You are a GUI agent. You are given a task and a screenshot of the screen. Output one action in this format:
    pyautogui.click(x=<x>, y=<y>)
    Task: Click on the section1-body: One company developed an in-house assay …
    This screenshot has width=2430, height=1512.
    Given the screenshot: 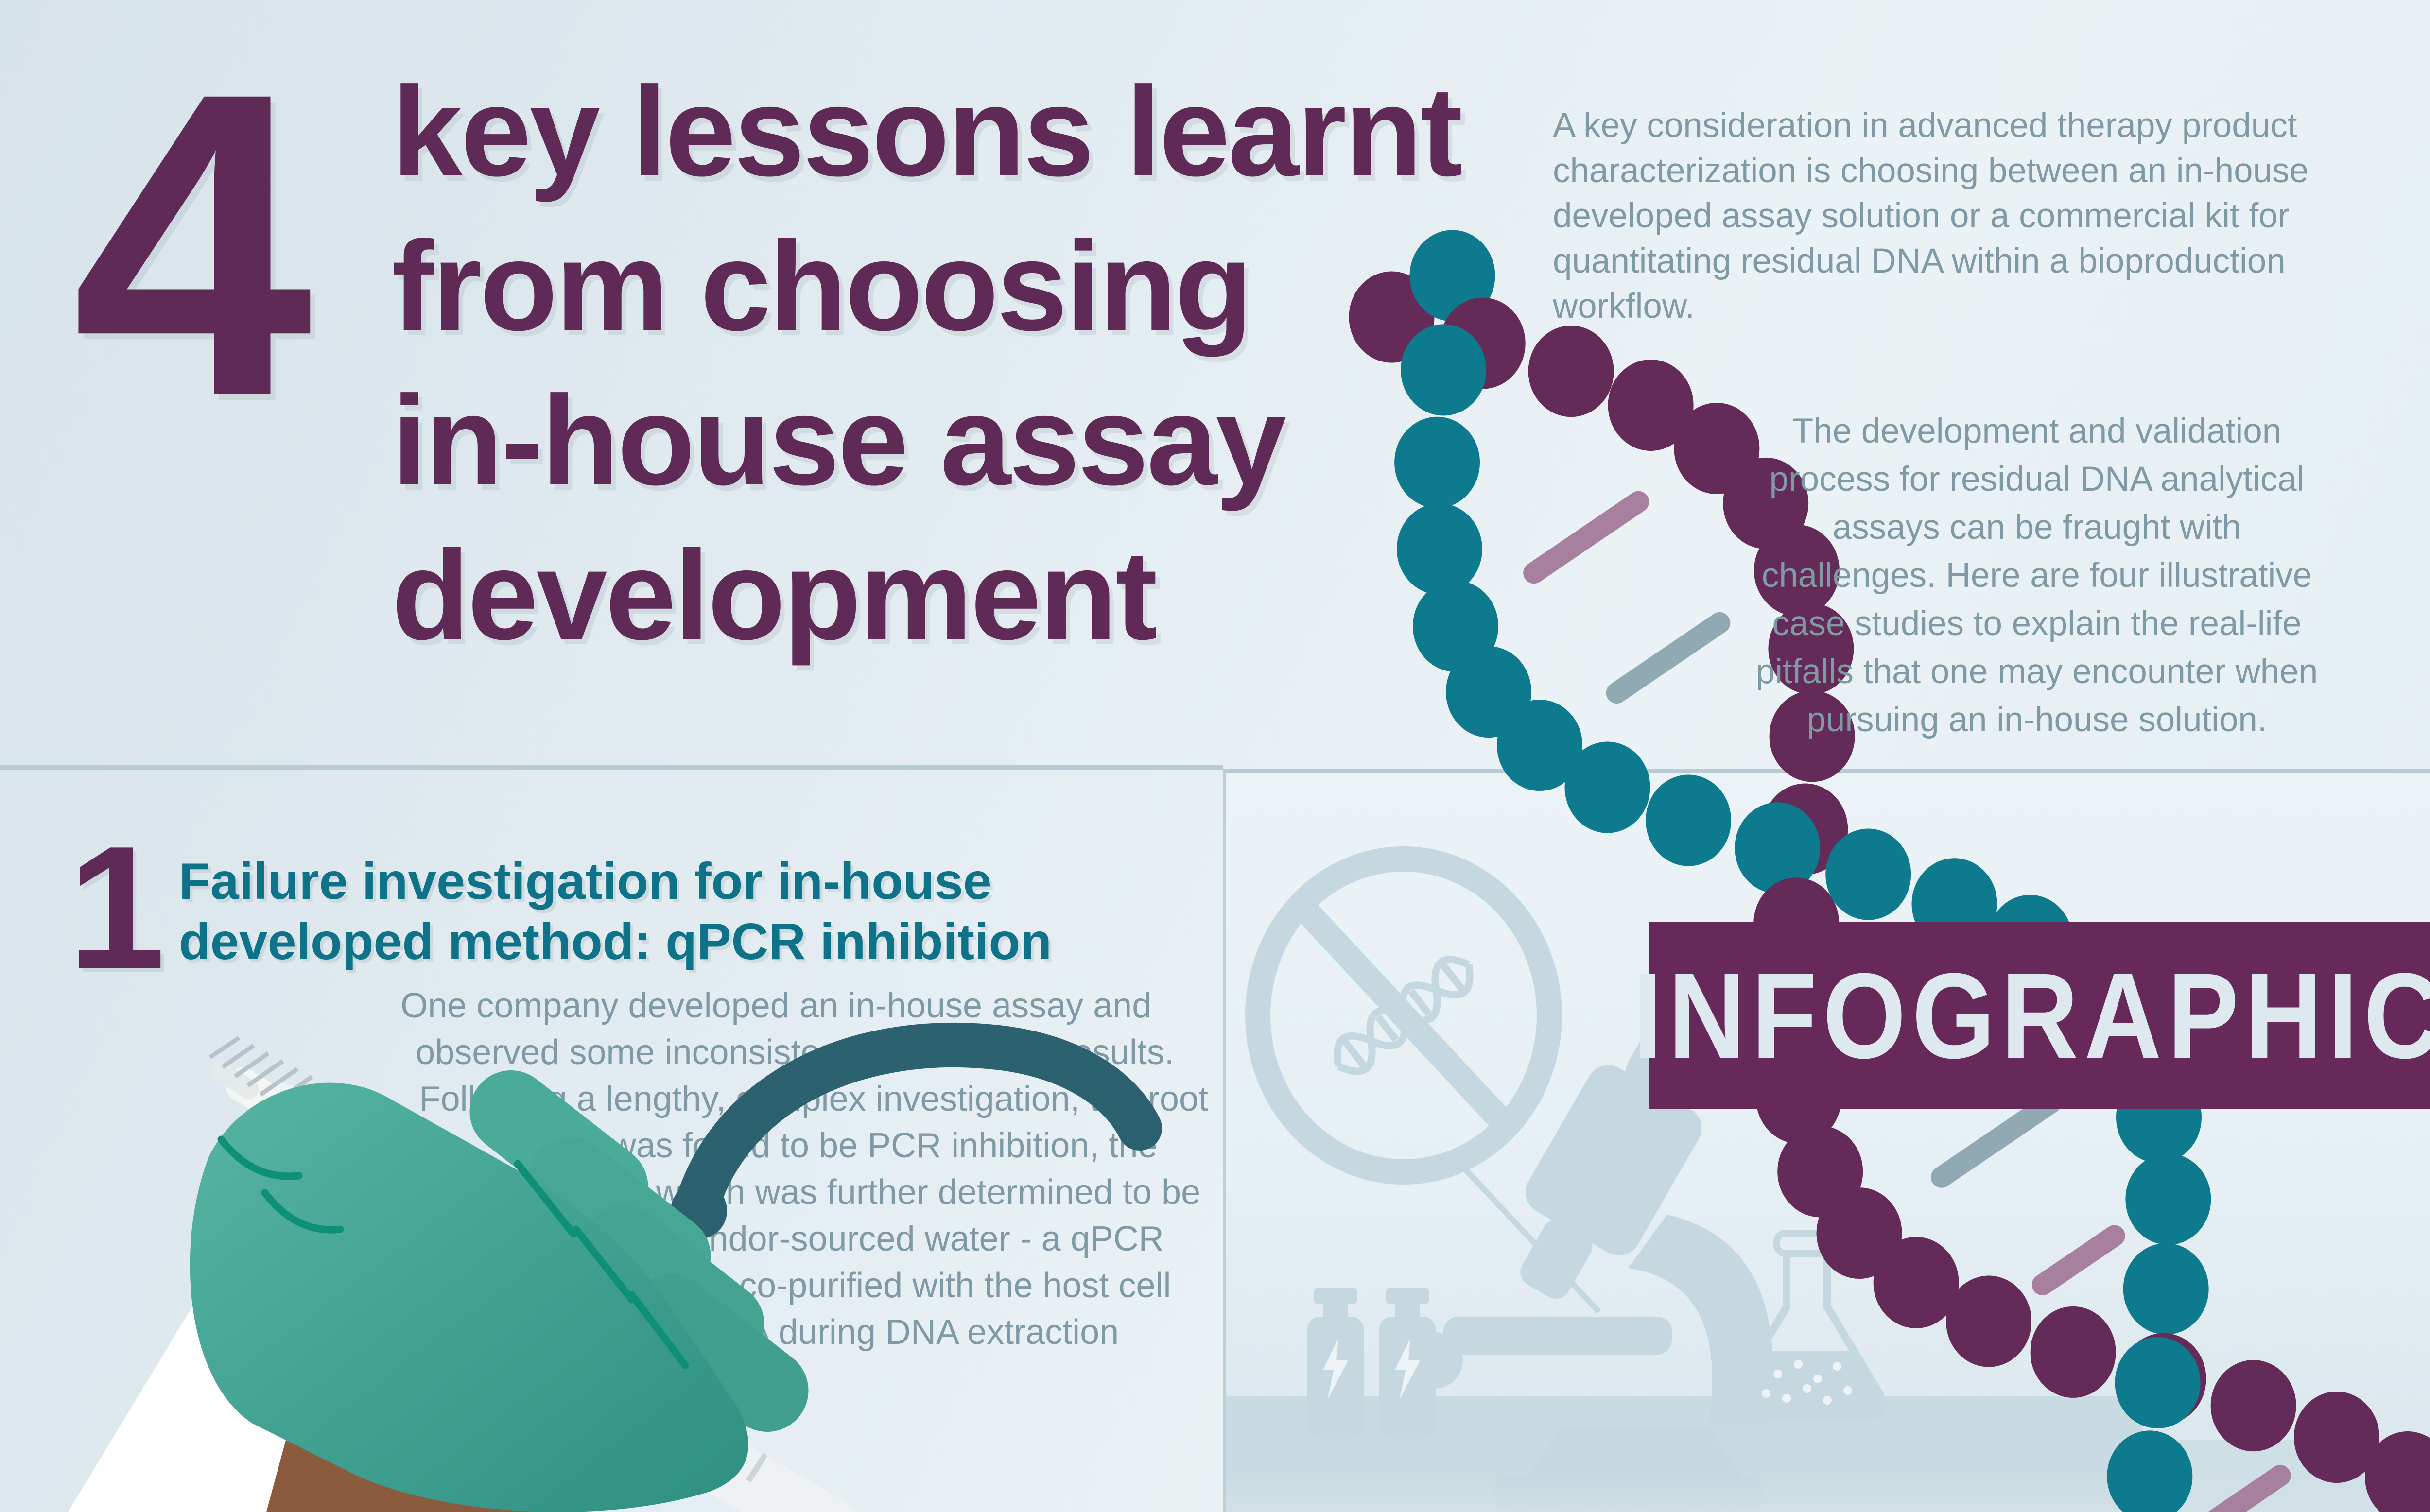 What is the action you would take?
    pyautogui.click(x=757, y=1247)
    